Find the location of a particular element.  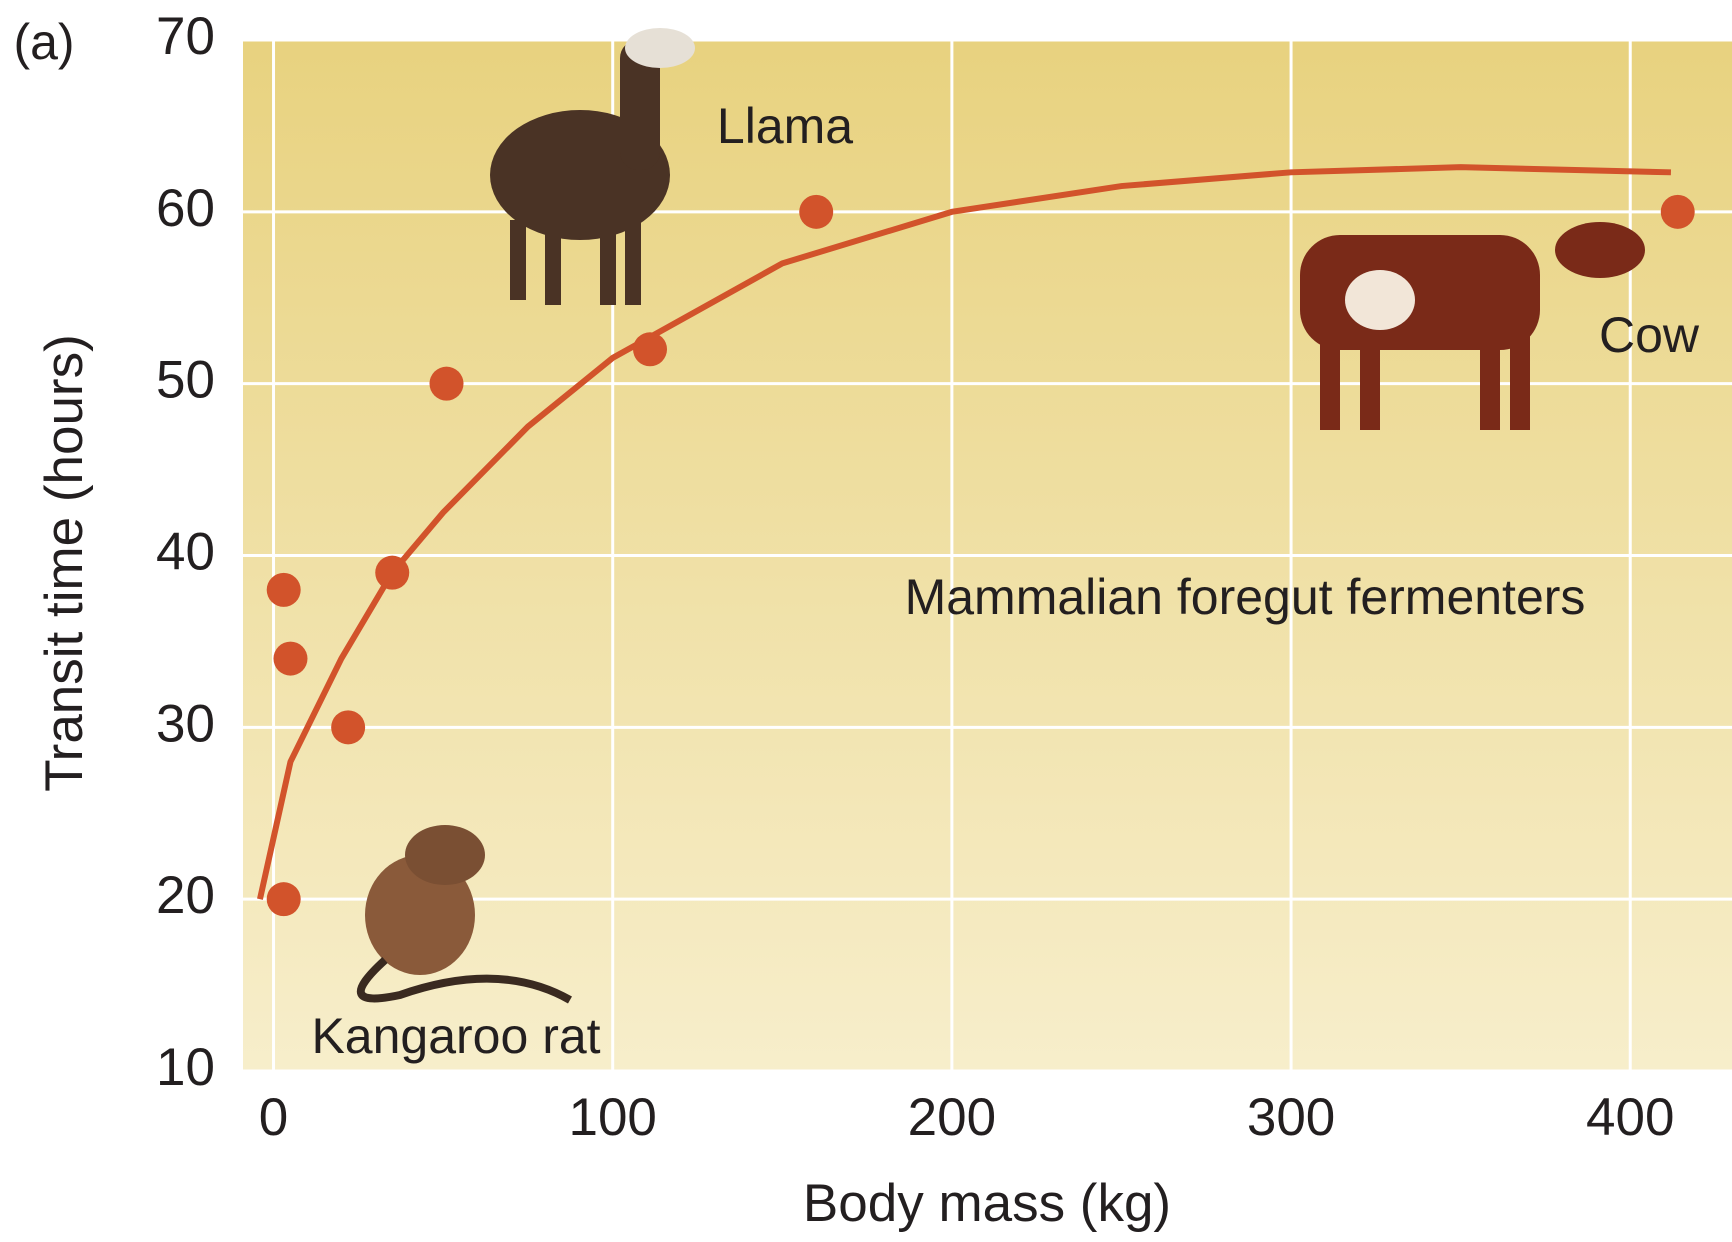

annotation: Llama is located at coordinates (785, 126).